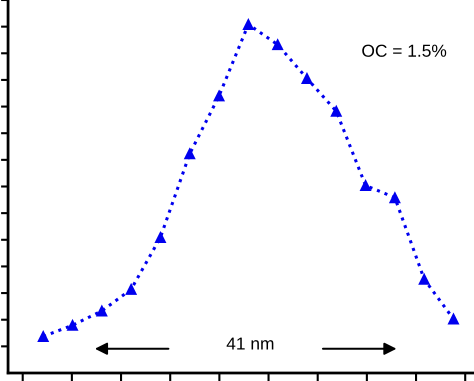 This screenshot has height=381, width=474. Describe the element at coordinates (250, 344) in the screenshot. I see `annotation: 41 nm` at that location.